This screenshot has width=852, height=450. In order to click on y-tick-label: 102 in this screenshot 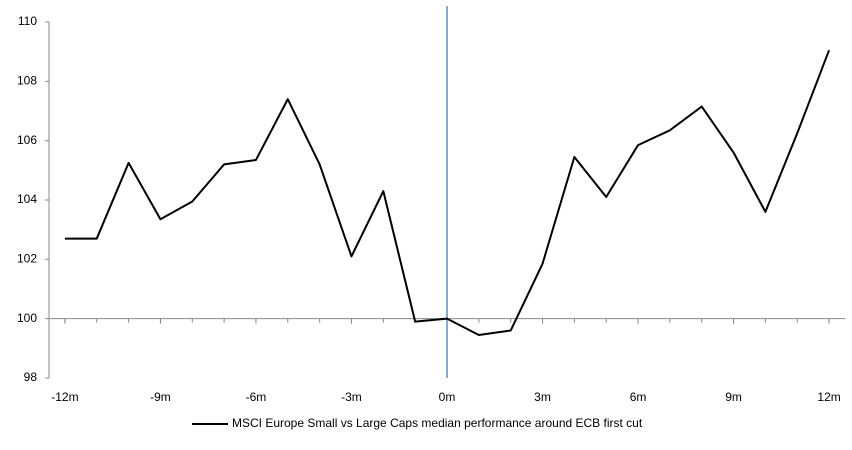, I will do `click(27, 259)`.